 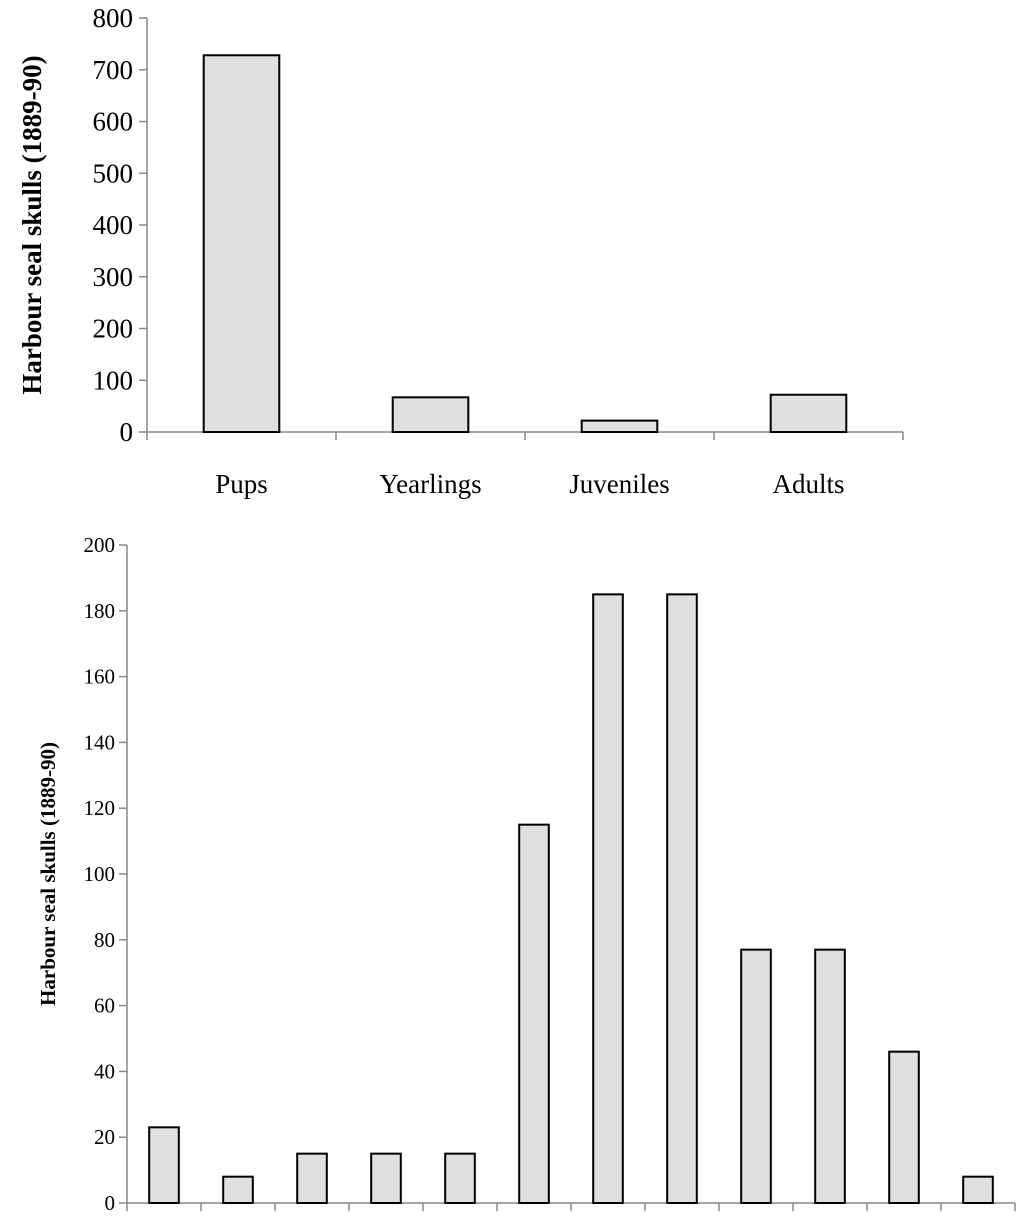 What do you see at coordinates (113, 70) in the screenshot?
I see `y-tick-label: 700` at bounding box center [113, 70].